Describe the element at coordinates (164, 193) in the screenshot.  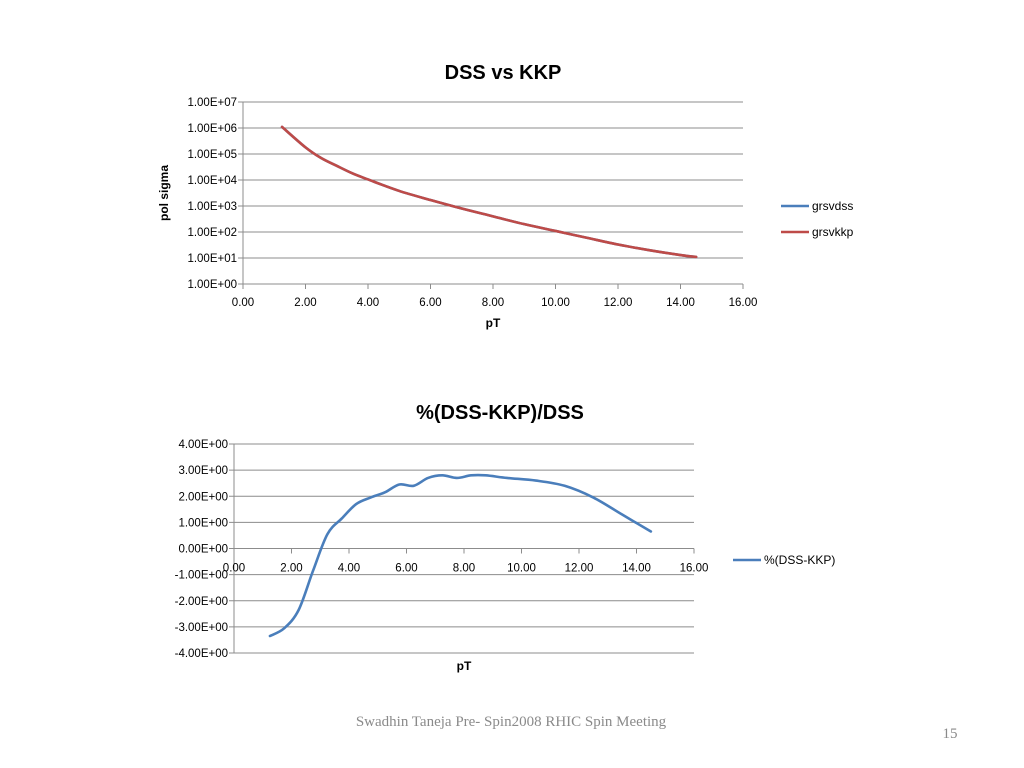
I see `chart1-y-axis-title: pol sigma` at that location.